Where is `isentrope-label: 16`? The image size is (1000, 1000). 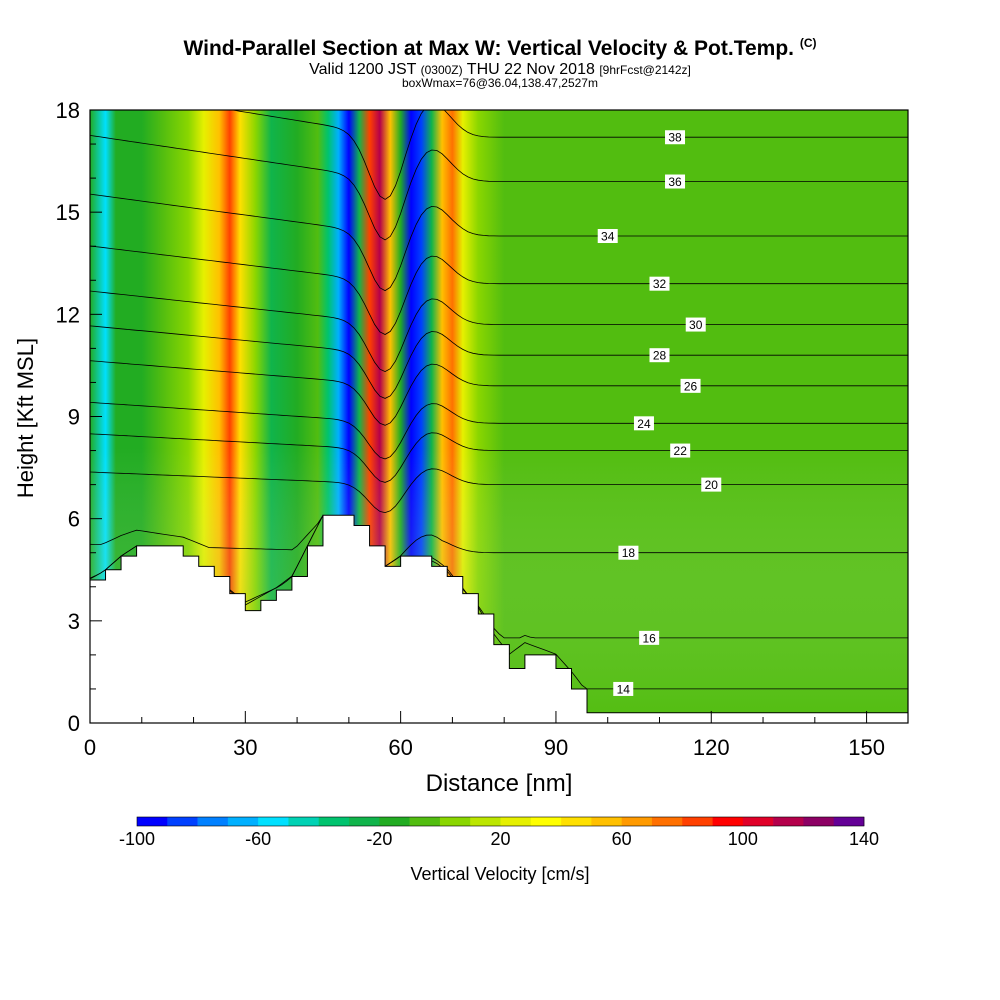
isentrope-label: 16 is located at coordinates (649, 637).